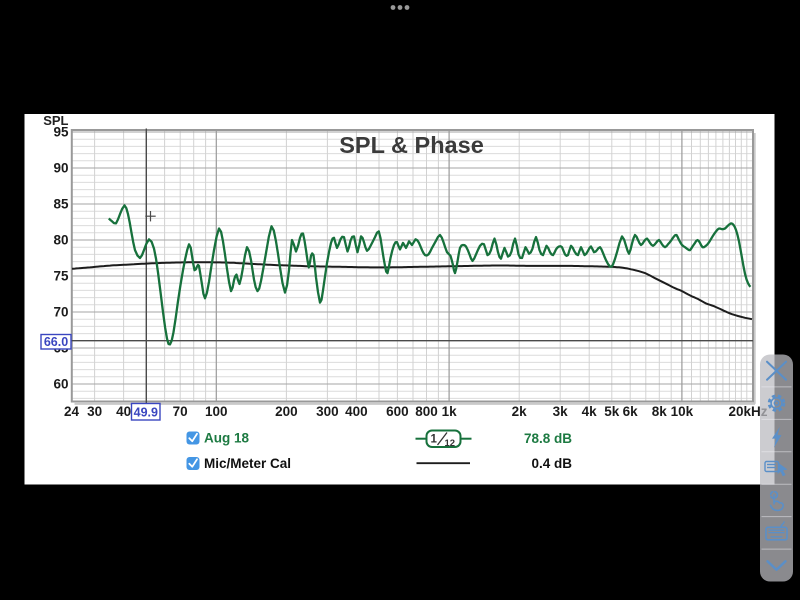 The height and width of the screenshot is (600, 800). I want to click on svg-text: 200, so click(286, 411).